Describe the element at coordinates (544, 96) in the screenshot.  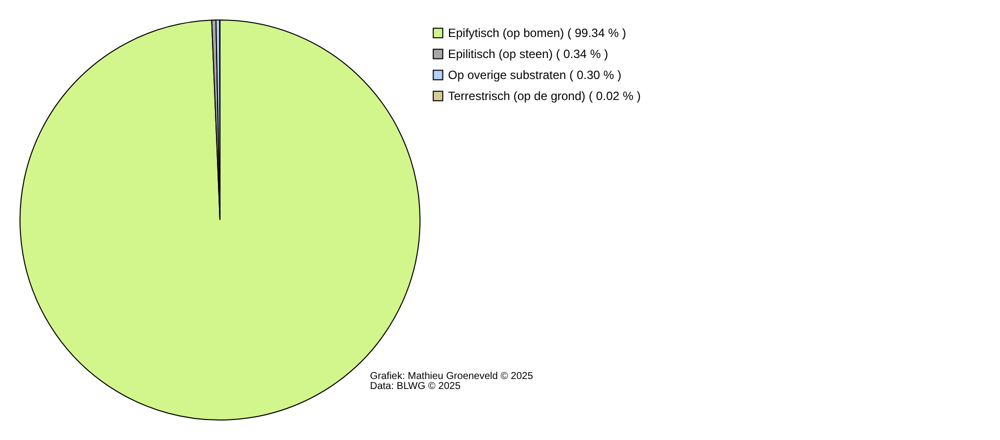
I see `legend-label: Terrestrisch (op de grond) ( 0.02 % )` at that location.